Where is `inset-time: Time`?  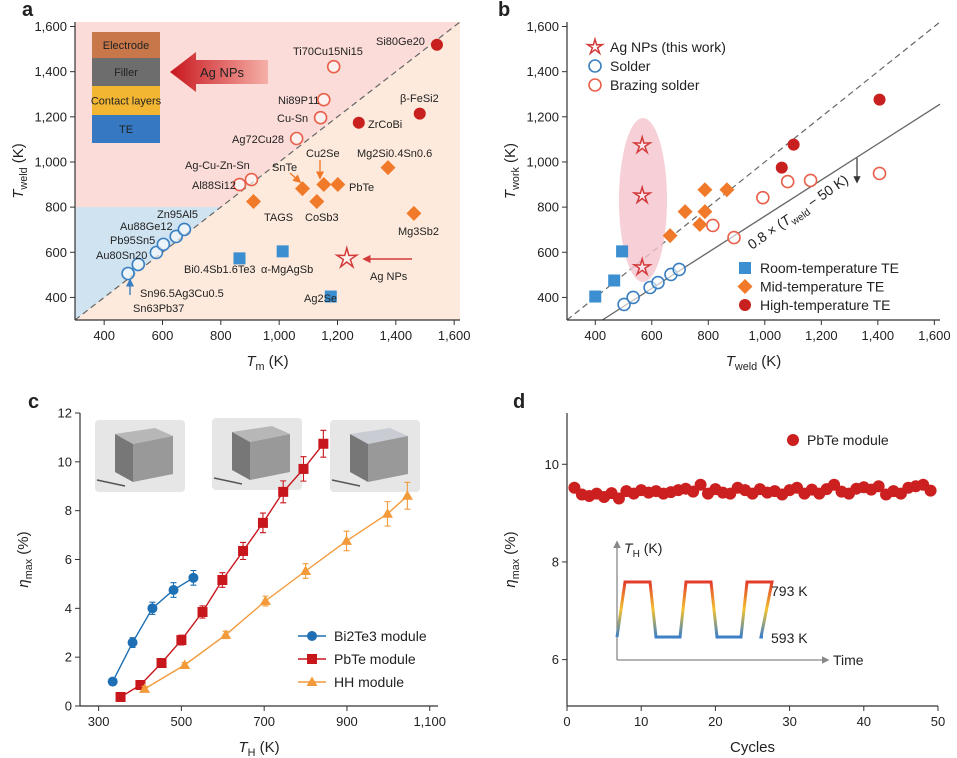
inset-time: Time is located at coordinates (848, 660).